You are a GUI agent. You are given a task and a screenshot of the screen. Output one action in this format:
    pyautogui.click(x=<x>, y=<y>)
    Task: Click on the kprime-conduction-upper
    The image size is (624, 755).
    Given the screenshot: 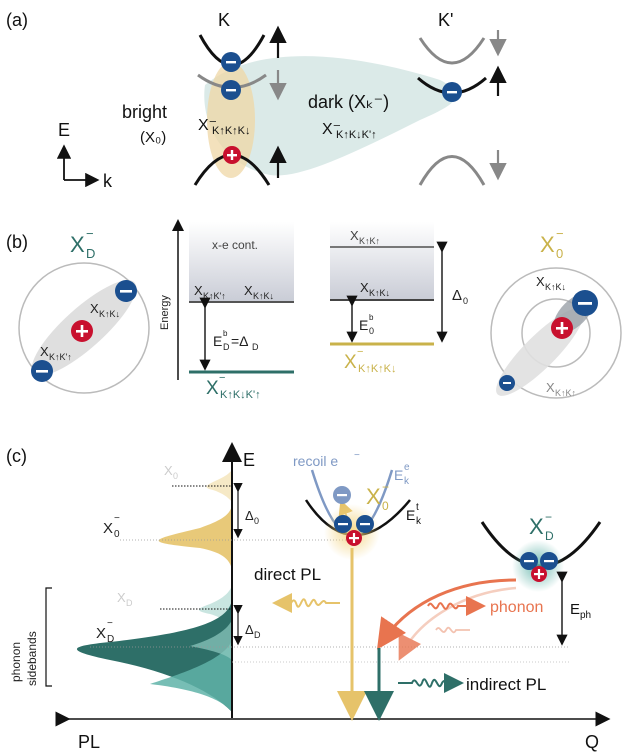 What is the action you would take?
    pyautogui.click(x=452, y=51)
    